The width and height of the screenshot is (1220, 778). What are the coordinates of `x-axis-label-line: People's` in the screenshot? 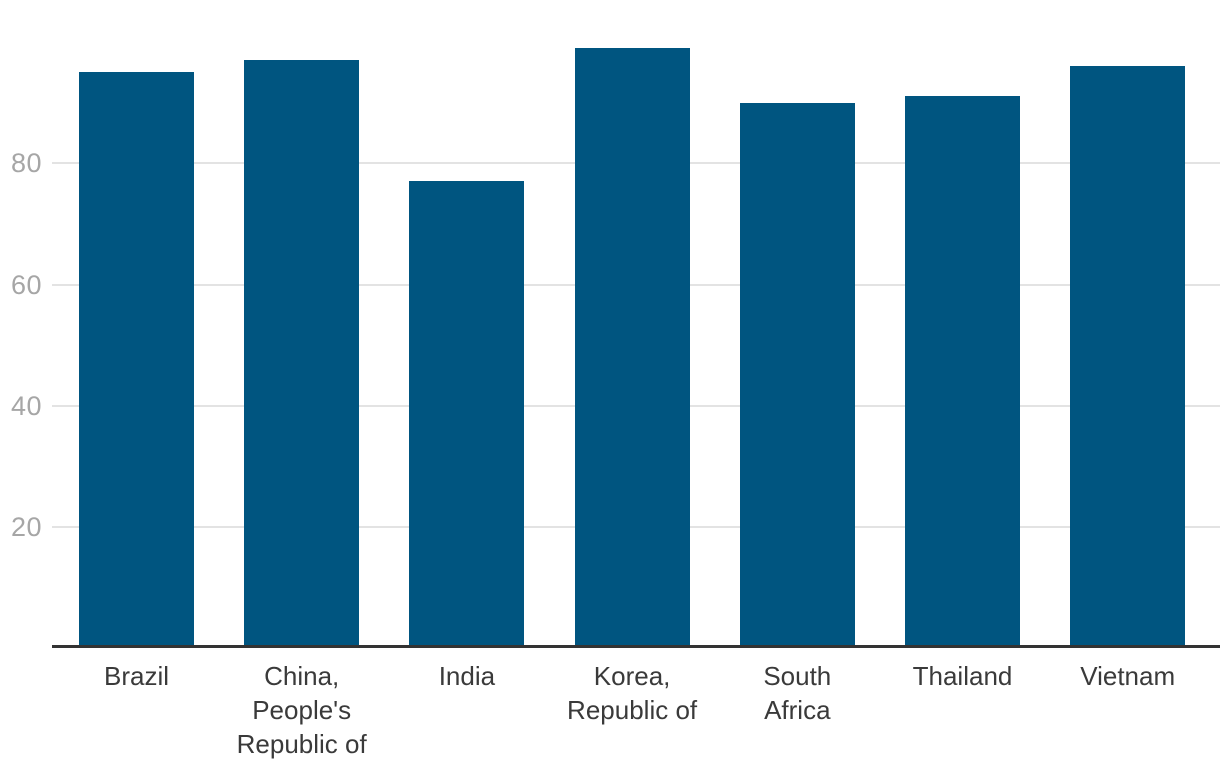 It's located at (302, 710).